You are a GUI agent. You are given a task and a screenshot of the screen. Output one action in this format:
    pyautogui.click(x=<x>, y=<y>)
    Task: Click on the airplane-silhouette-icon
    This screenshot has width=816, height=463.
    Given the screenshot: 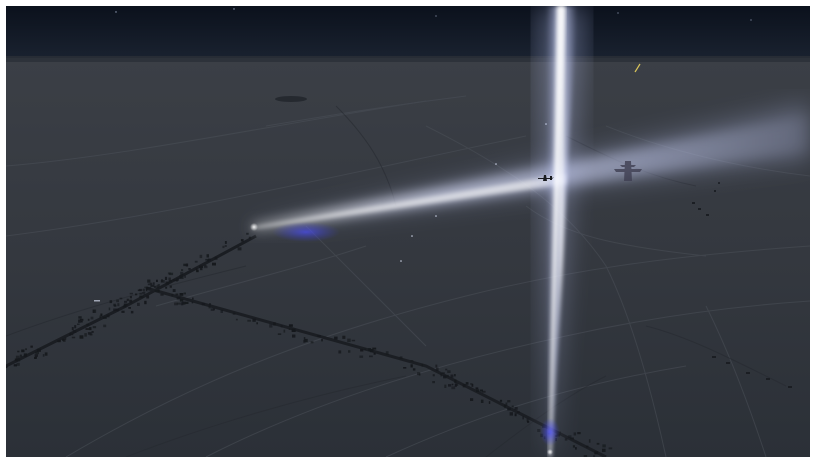 What is the action you would take?
    pyautogui.click(x=546, y=178)
    